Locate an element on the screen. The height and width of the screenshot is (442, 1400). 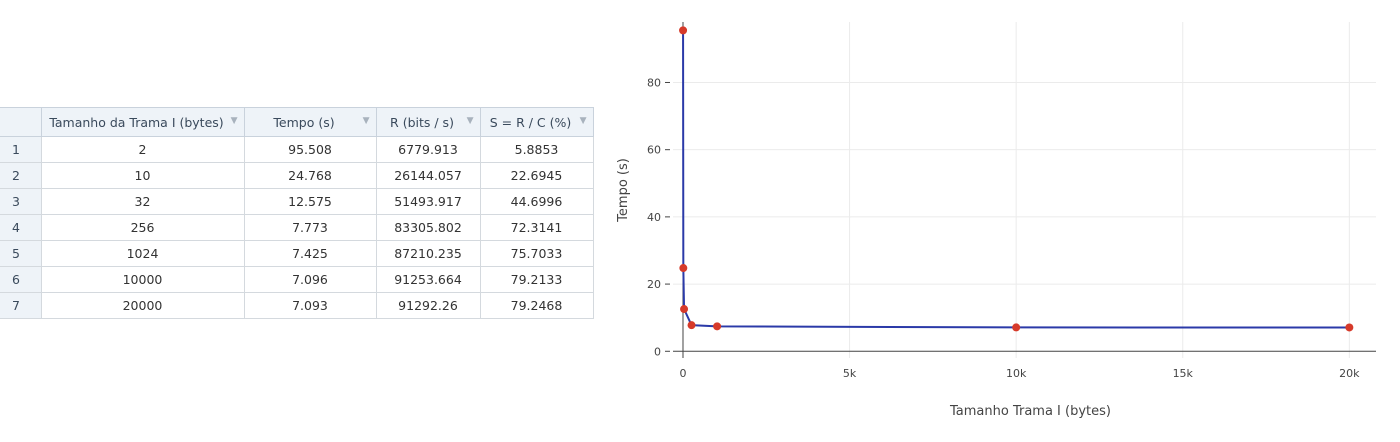
table-cell: 10000 is located at coordinates (142, 279).